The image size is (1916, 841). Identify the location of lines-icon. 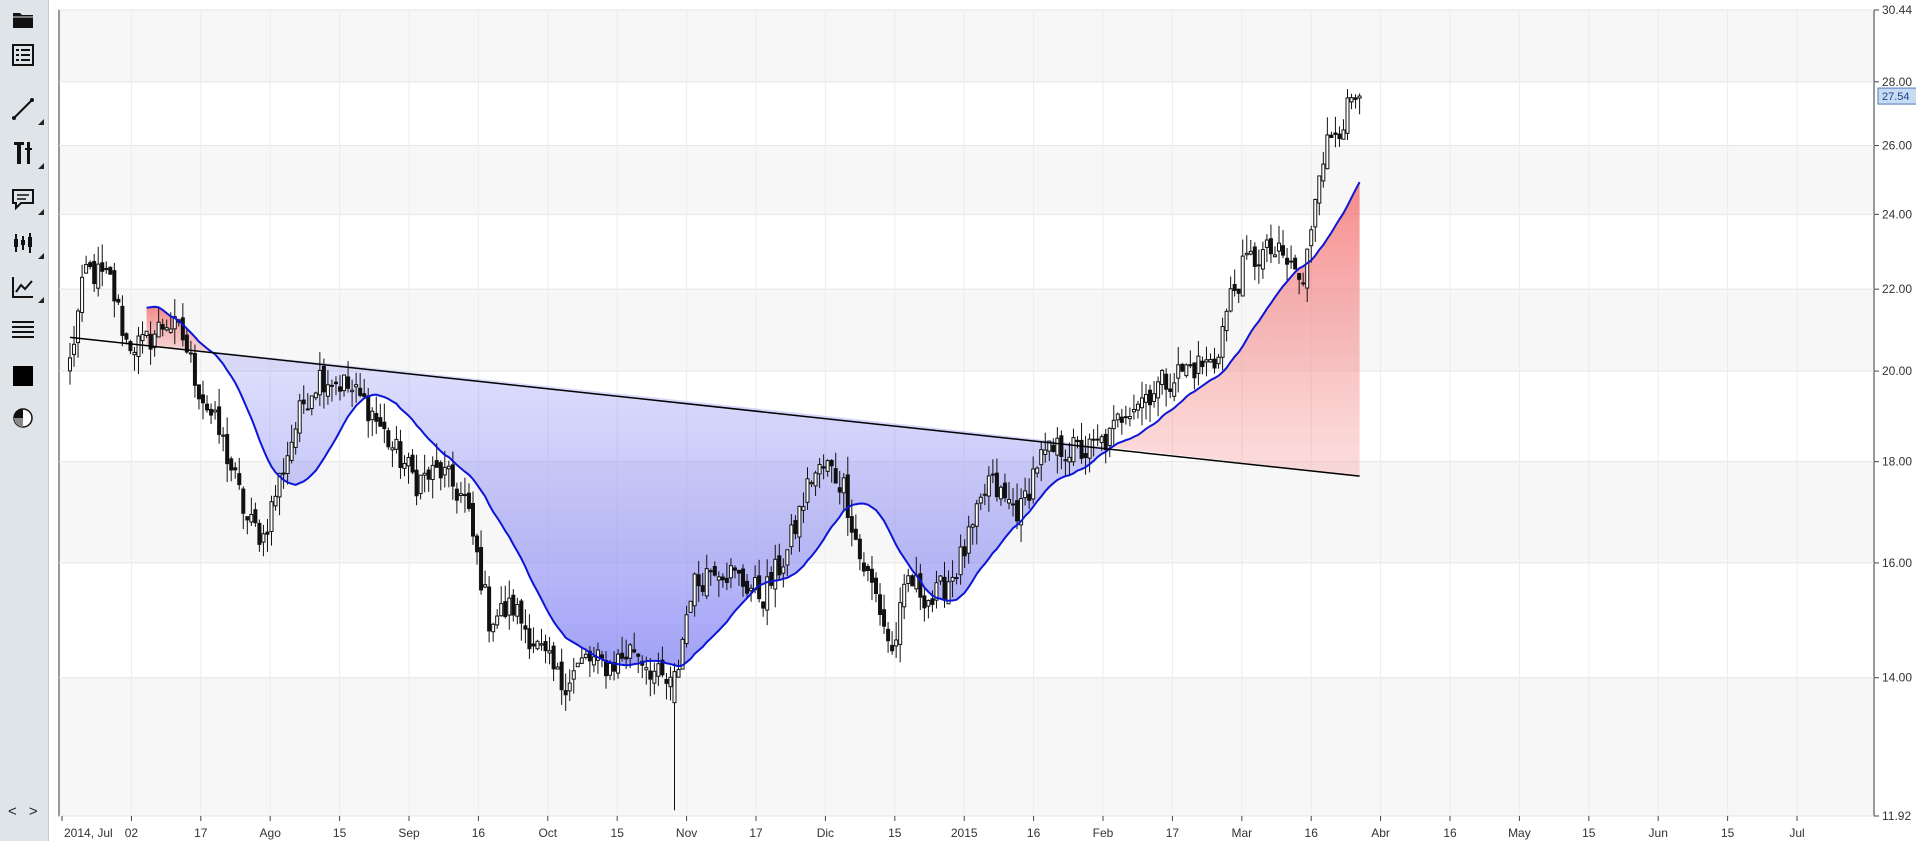
(23, 329).